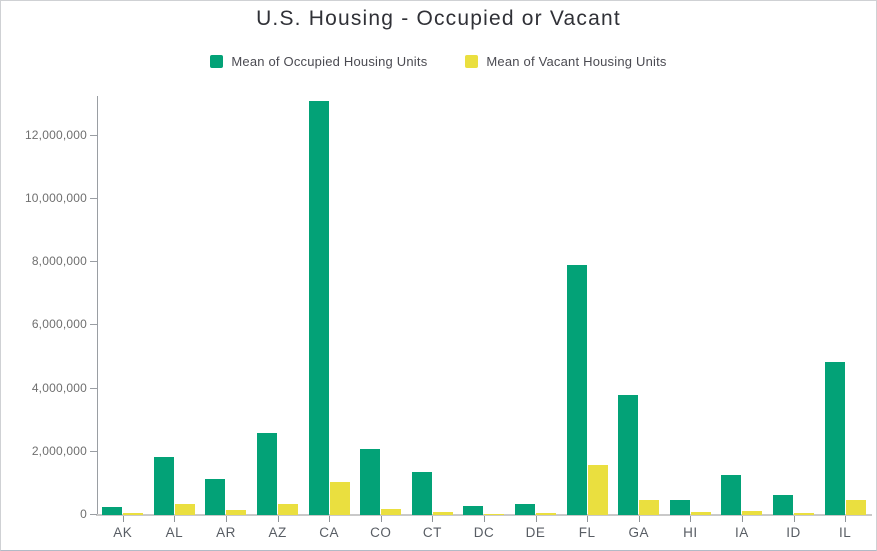 This screenshot has height=551, width=877. Describe the element at coordinates (330, 519) in the screenshot. I see `x-tick-CA` at that location.